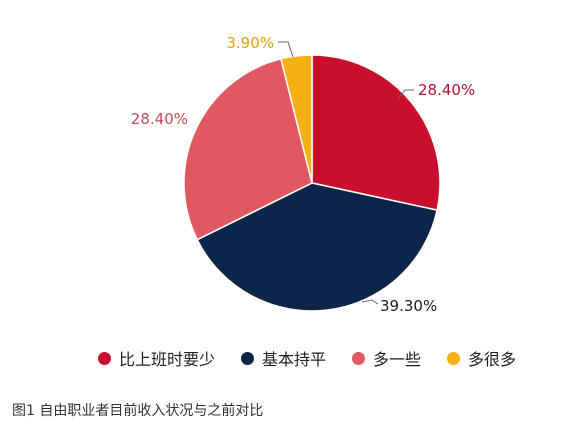 The image size is (573, 433). What do you see at coordinates (492, 359) in the screenshot?
I see `legend-label: 多很多` at bounding box center [492, 359].